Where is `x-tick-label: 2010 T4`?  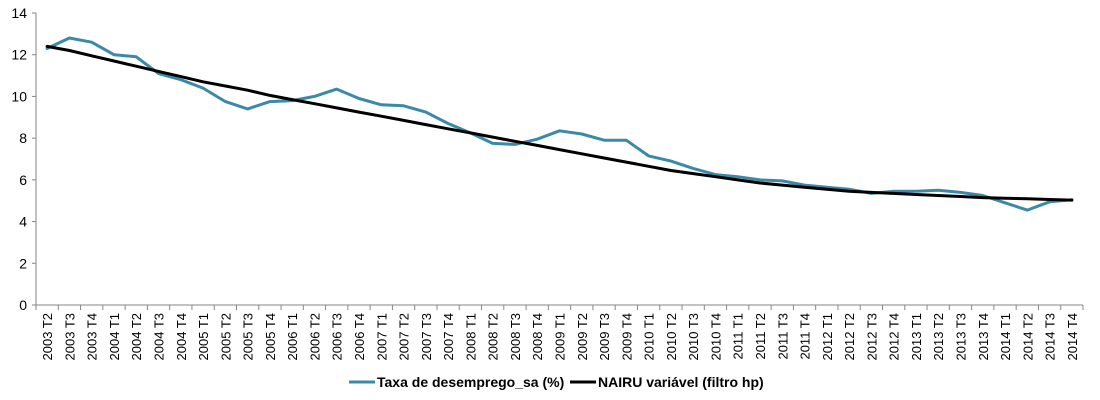 x-tick-label: 2010 T4 is located at coordinates (715, 336).